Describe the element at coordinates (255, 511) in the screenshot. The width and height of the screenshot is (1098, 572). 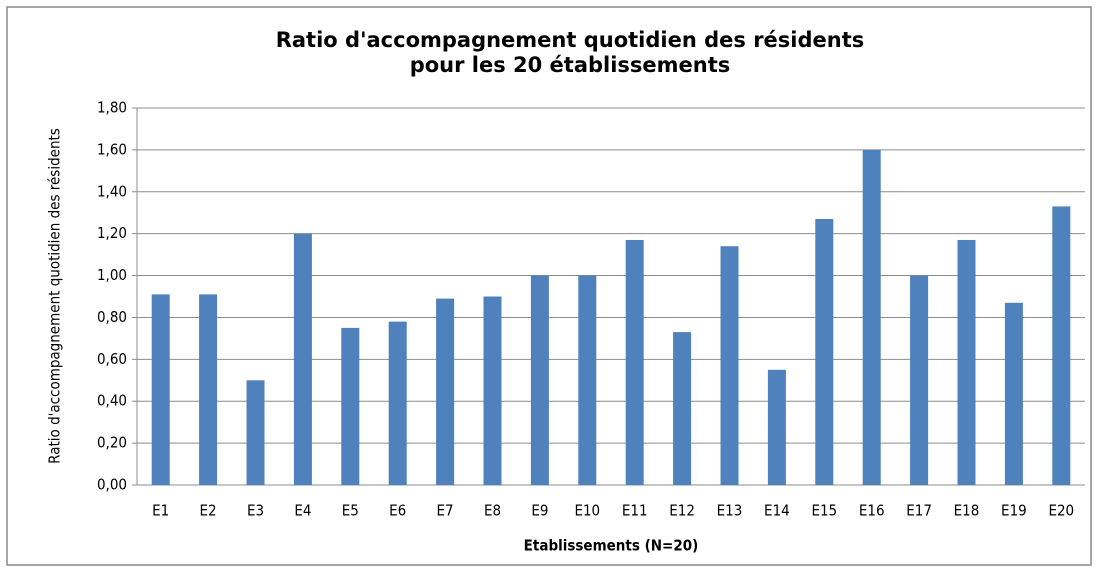
I see `x-tick-label: E3` at that location.